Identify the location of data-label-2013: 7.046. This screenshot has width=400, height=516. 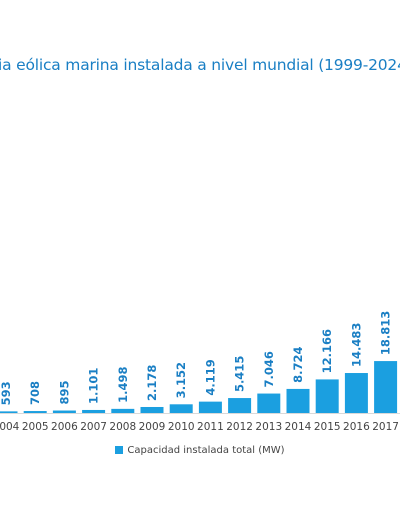
(269, 369).